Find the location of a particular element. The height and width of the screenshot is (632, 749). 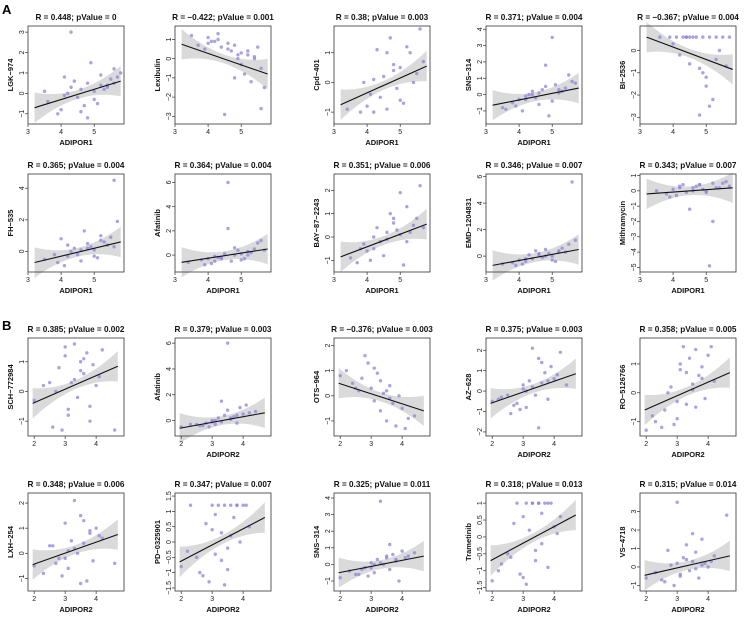

y-tick-label: −1.5 is located at coordinates (169, 588).